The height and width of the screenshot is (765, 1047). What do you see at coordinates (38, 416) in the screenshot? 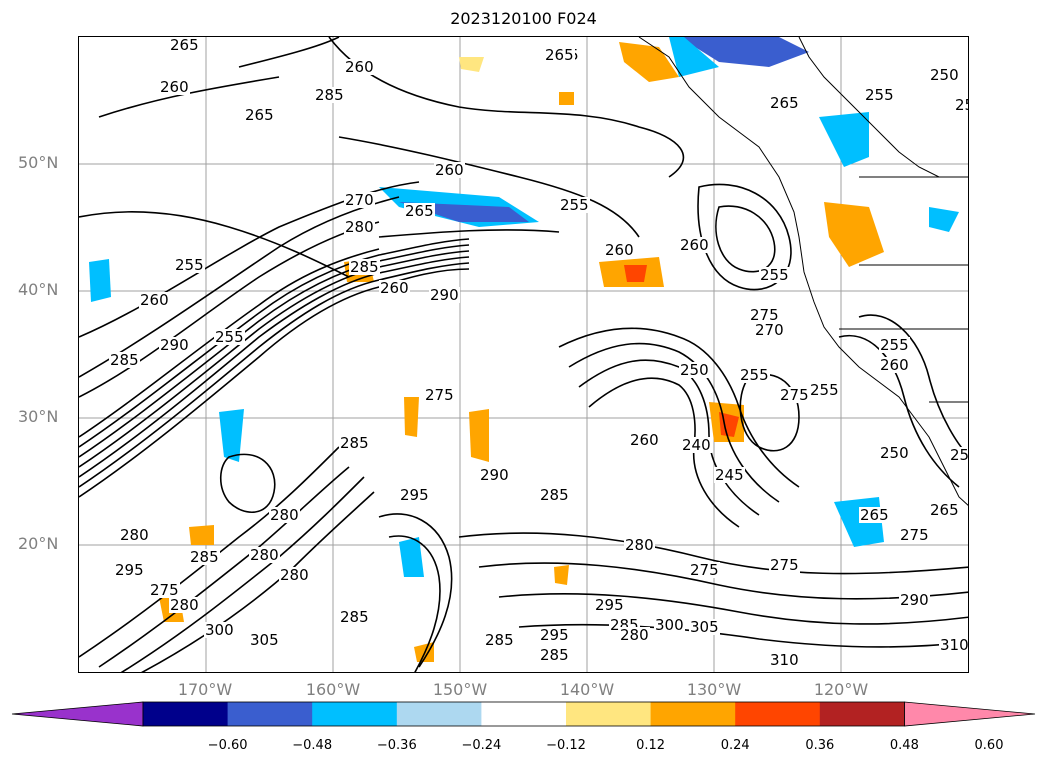
I see `lat-label-30n: 30°N` at bounding box center [38, 416].